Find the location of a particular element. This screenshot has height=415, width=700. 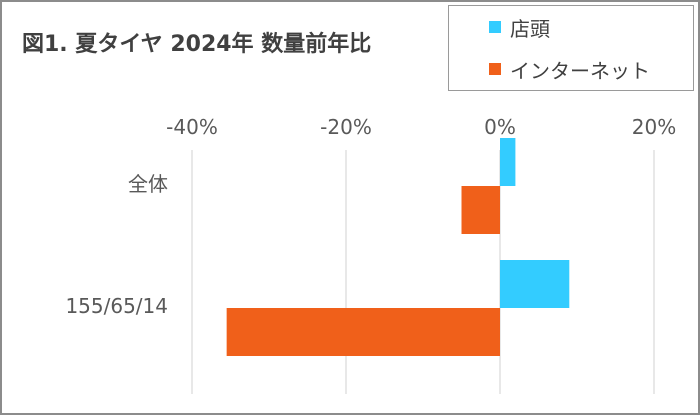

legend-item-series-2: インターネット is located at coordinates (569, 69).